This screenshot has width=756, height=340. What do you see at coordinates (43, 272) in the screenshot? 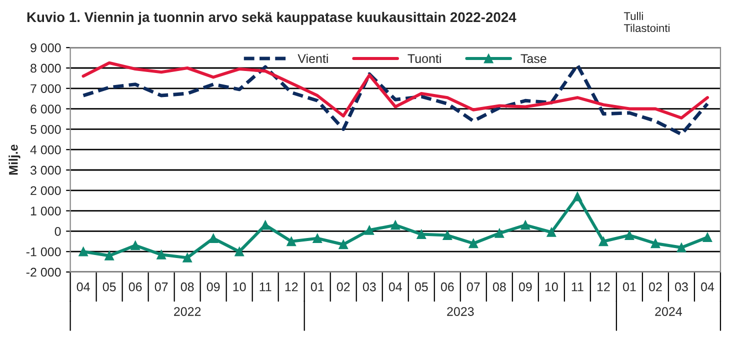
I see `y-tick-label: -2 000` at bounding box center [43, 272].